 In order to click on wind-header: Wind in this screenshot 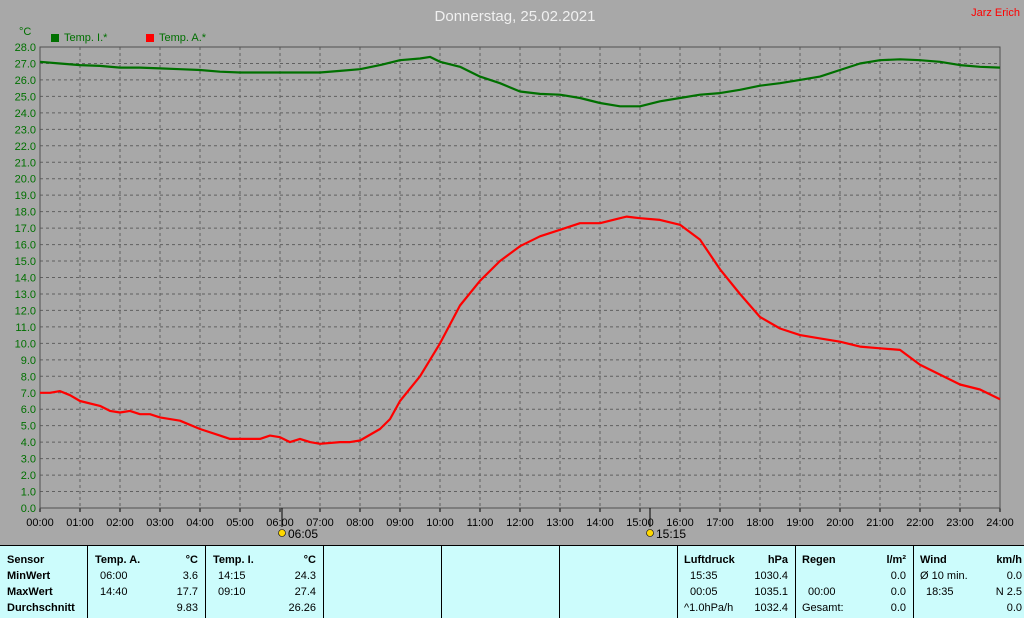, I will do `click(933, 560)`.